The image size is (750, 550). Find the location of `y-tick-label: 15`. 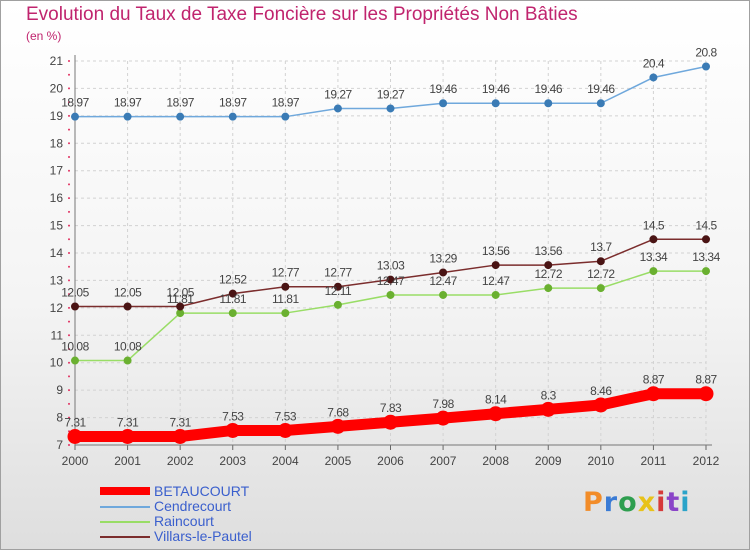

y-tick-label: 15 is located at coordinates (57, 226).